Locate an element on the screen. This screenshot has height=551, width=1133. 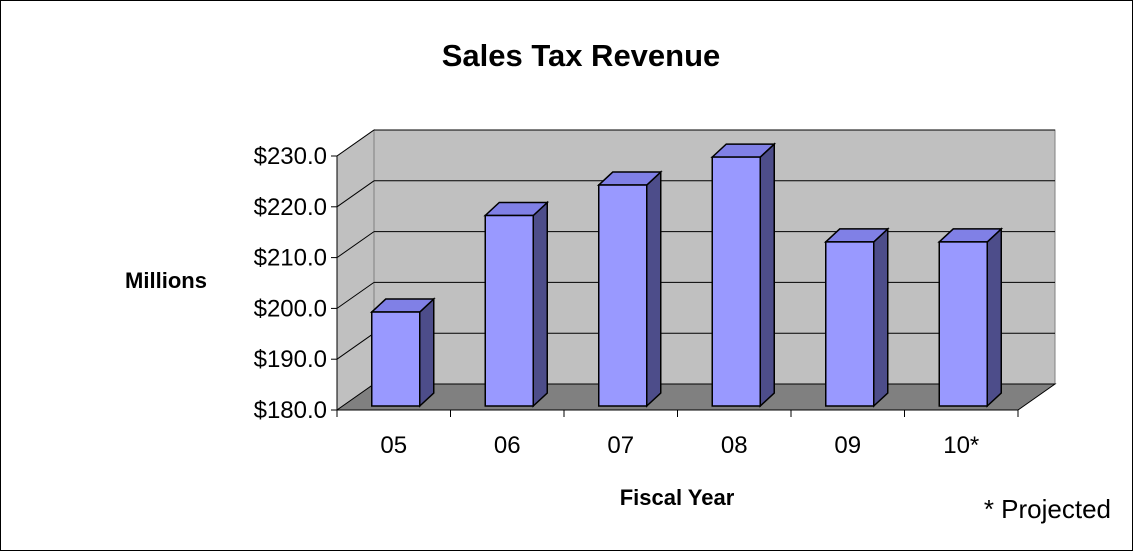
projected-footnote: * Projected is located at coordinates (1047, 509).